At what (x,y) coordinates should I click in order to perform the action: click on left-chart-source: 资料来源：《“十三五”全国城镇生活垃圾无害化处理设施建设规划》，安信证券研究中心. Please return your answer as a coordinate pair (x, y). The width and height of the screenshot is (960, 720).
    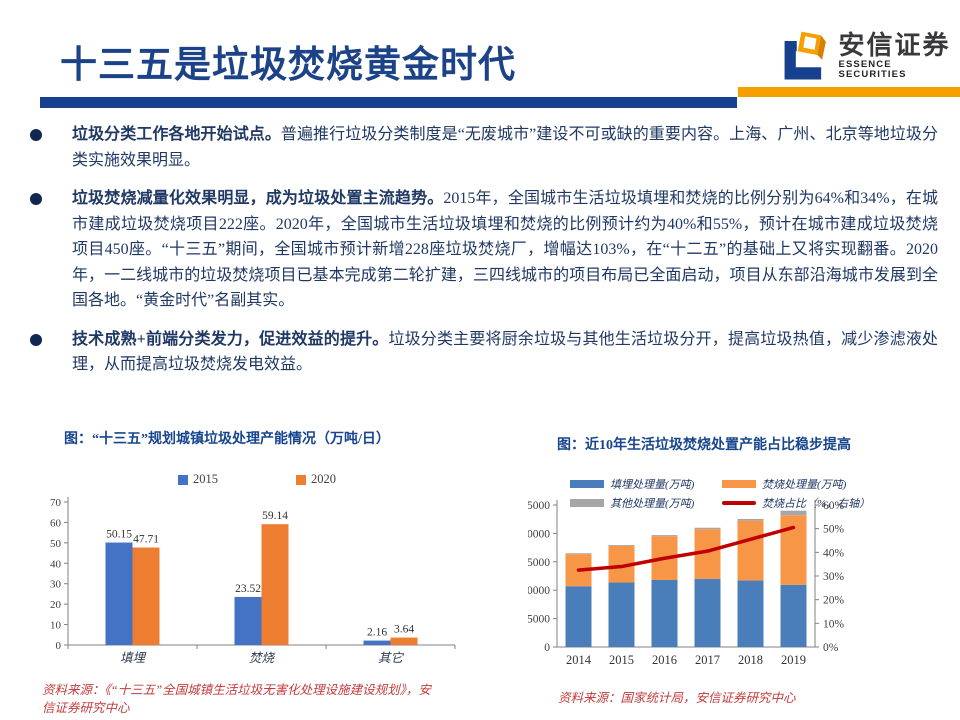
    Looking at the image, I should click on (236, 699).